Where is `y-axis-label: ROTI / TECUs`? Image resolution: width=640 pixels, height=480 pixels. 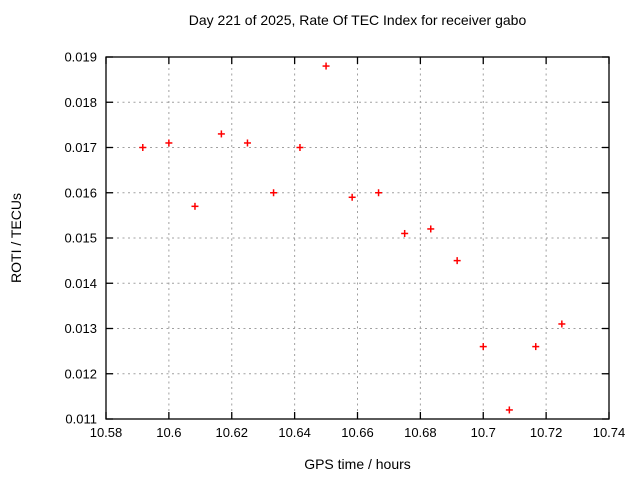 y-axis-label: ROTI / TECUs is located at coordinates (16, 238).